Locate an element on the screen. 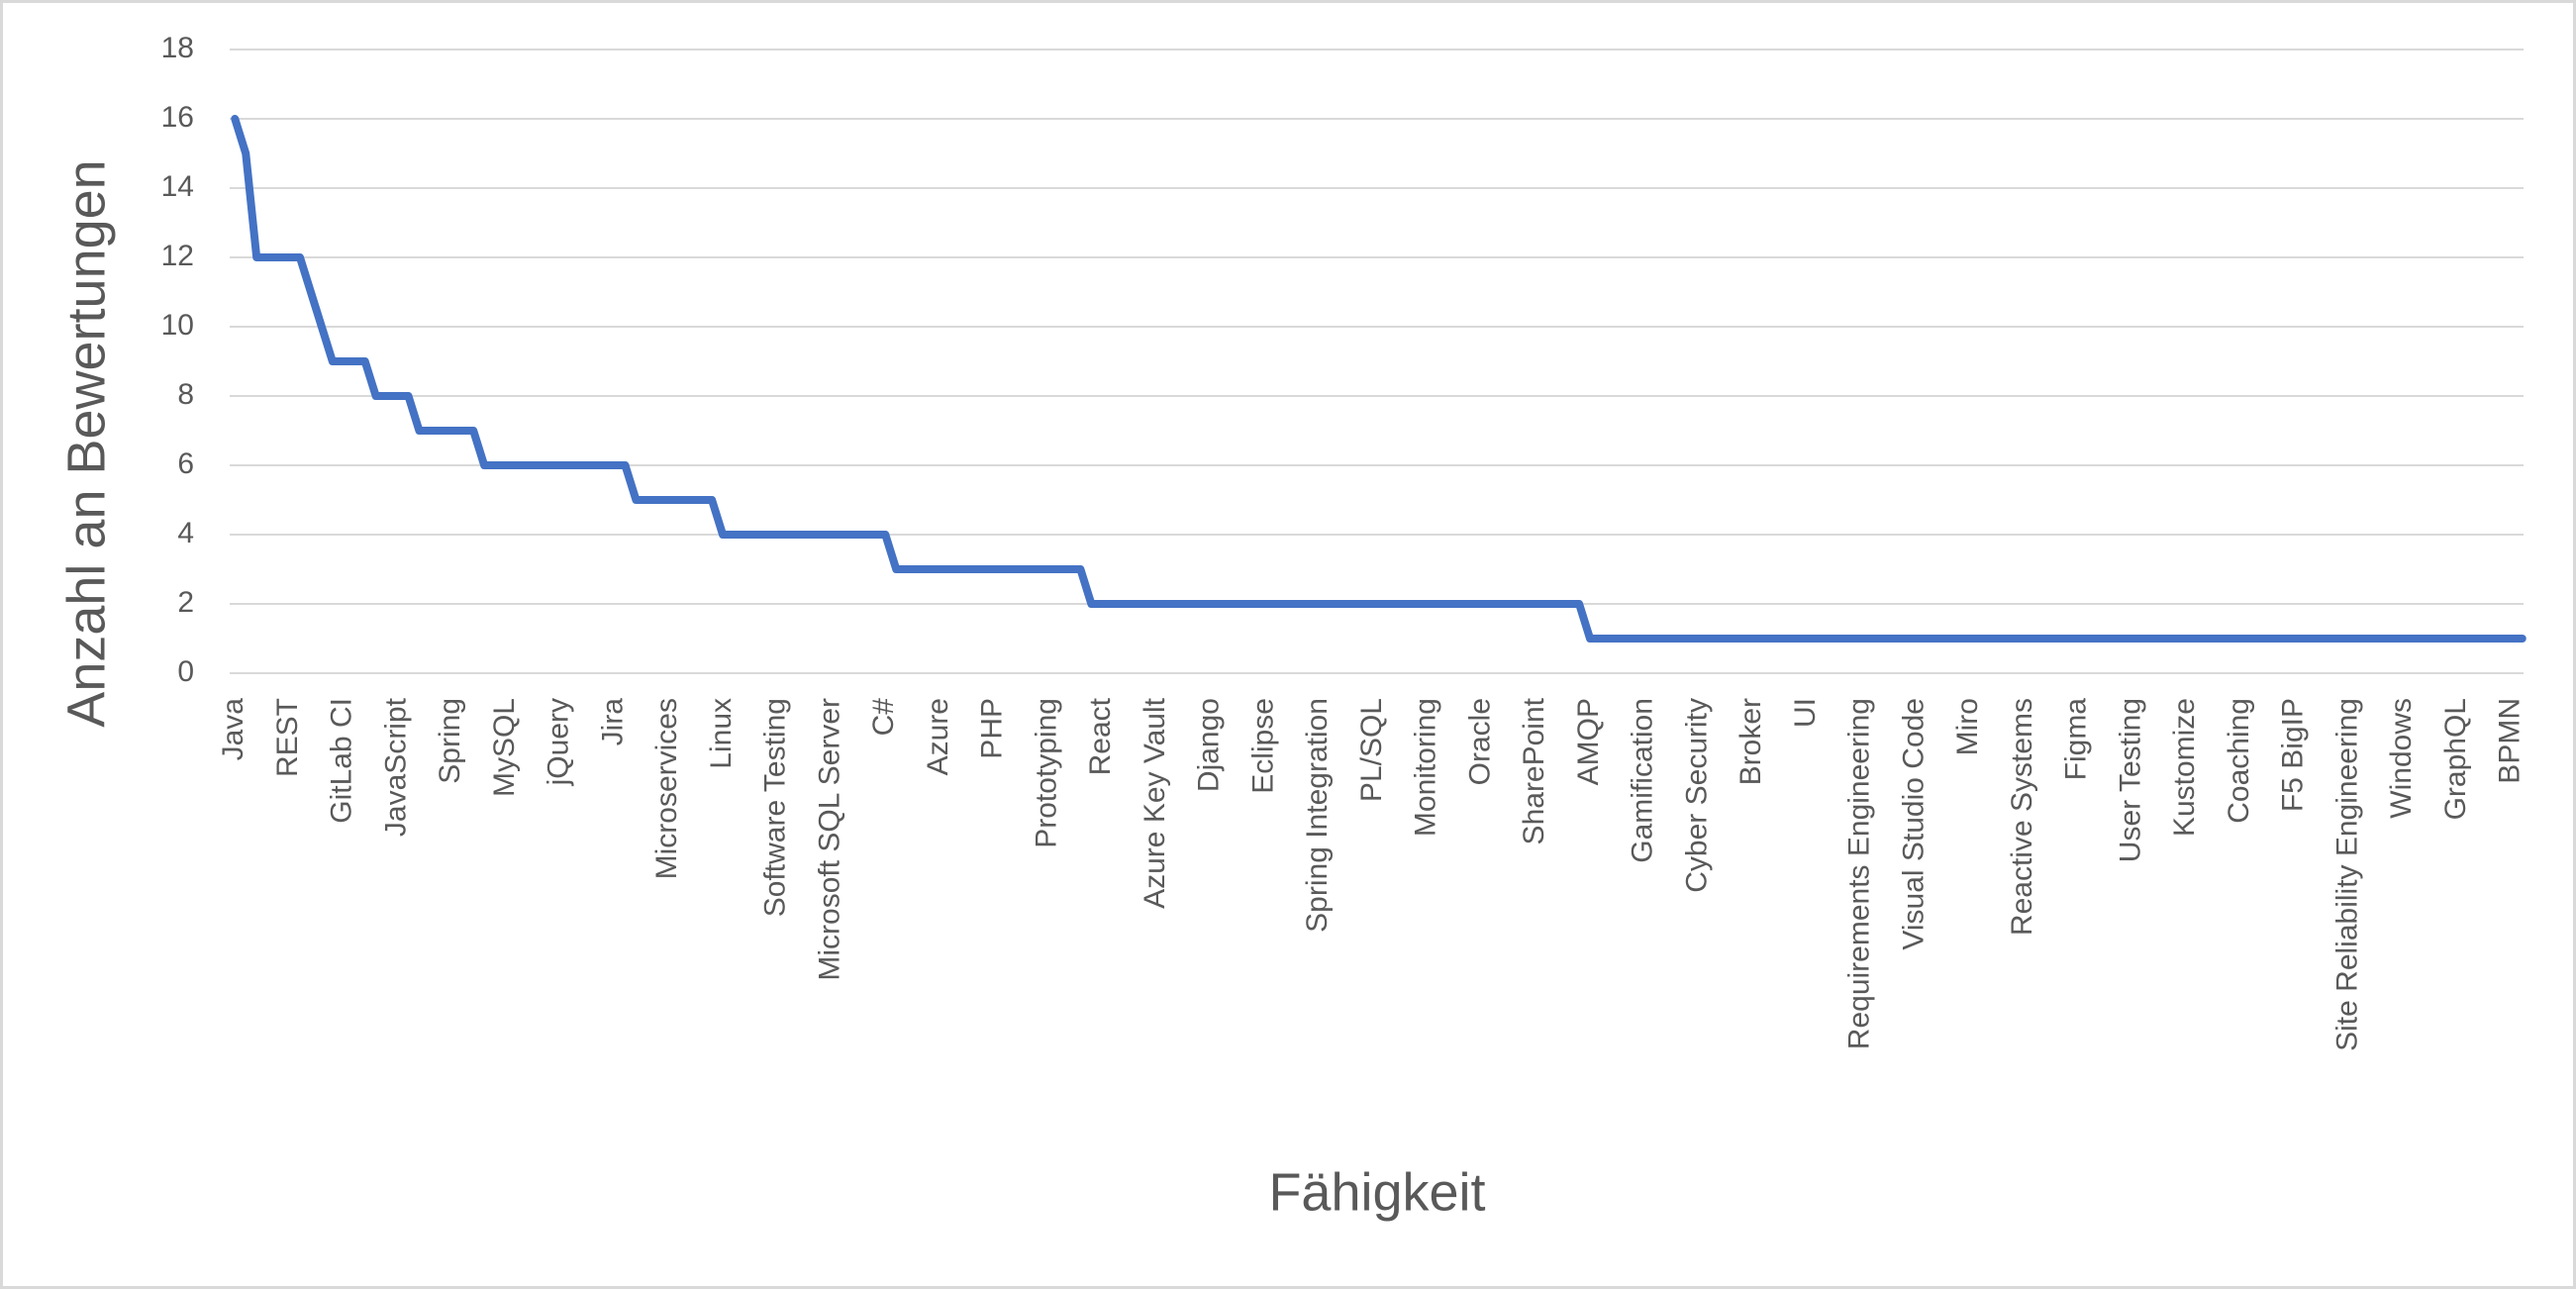 The height and width of the screenshot is (1289, 2576). x-tick-label: Software Testing is located at coordinates (776, 808).